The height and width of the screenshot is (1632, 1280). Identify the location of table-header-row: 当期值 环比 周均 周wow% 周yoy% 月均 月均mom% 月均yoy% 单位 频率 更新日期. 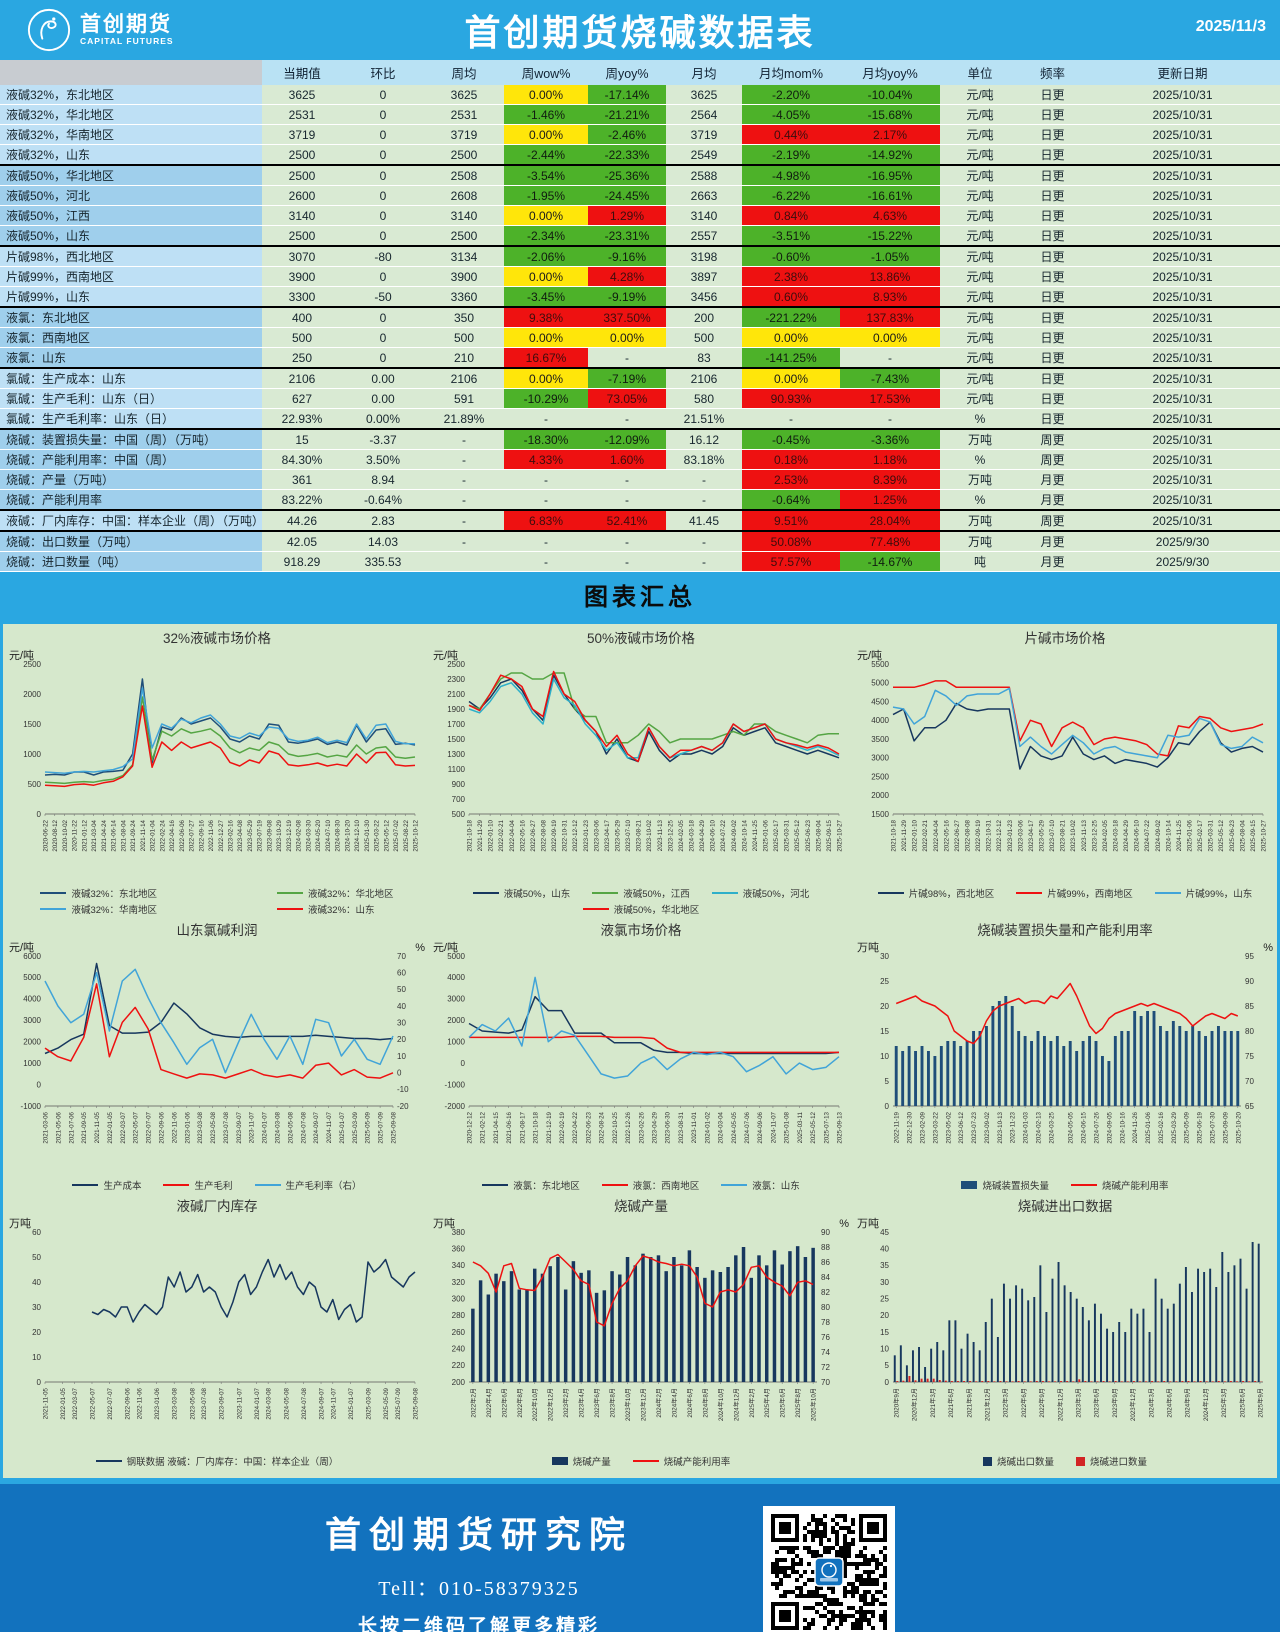
(640, 72).